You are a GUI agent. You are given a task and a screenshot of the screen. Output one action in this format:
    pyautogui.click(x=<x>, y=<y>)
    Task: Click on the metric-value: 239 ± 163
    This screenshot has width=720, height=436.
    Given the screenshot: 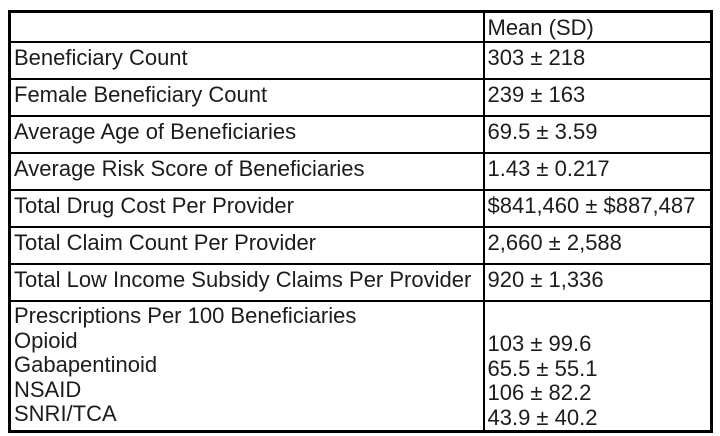 What is the action you would take?
    pyautogui.click(x=597, y=97)
    